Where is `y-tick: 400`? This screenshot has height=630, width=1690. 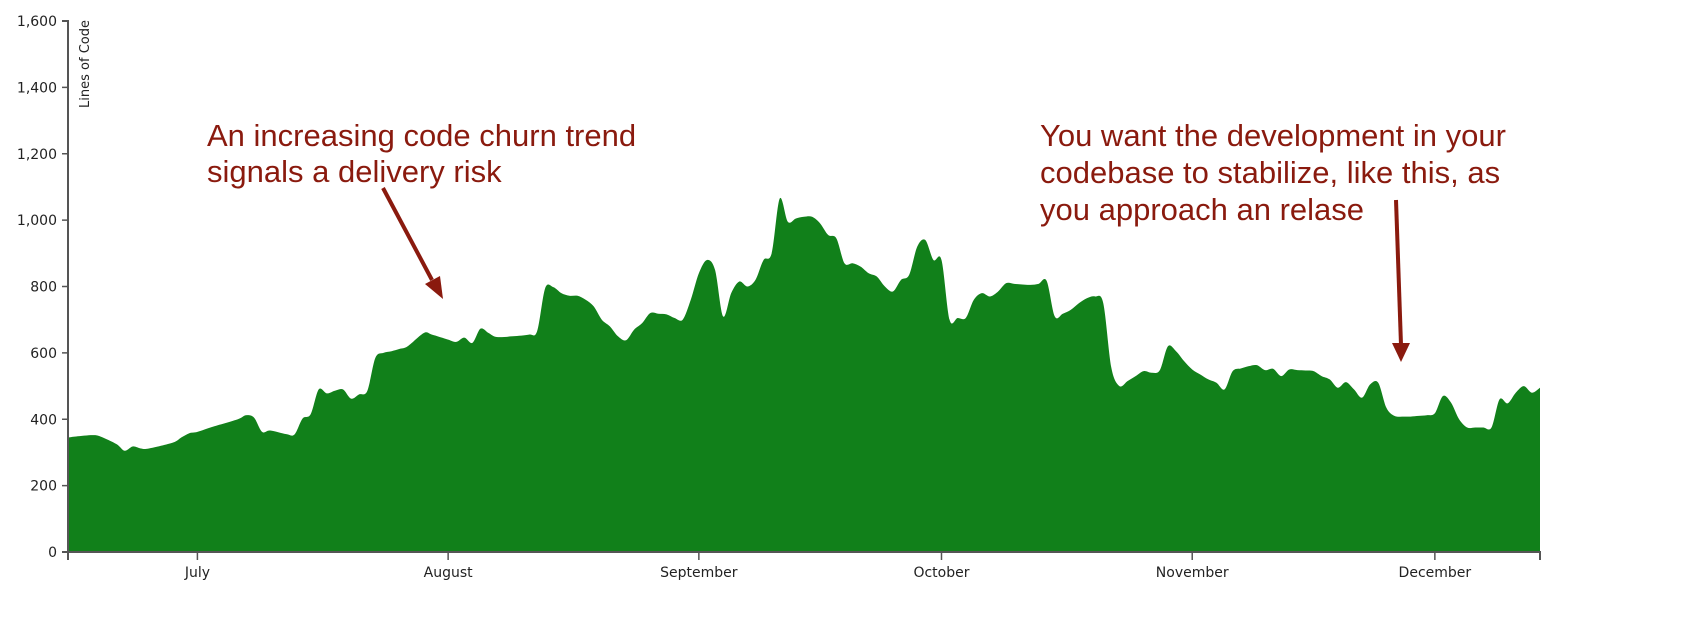
y-tick: 400 is located at coordinates (49, 420).